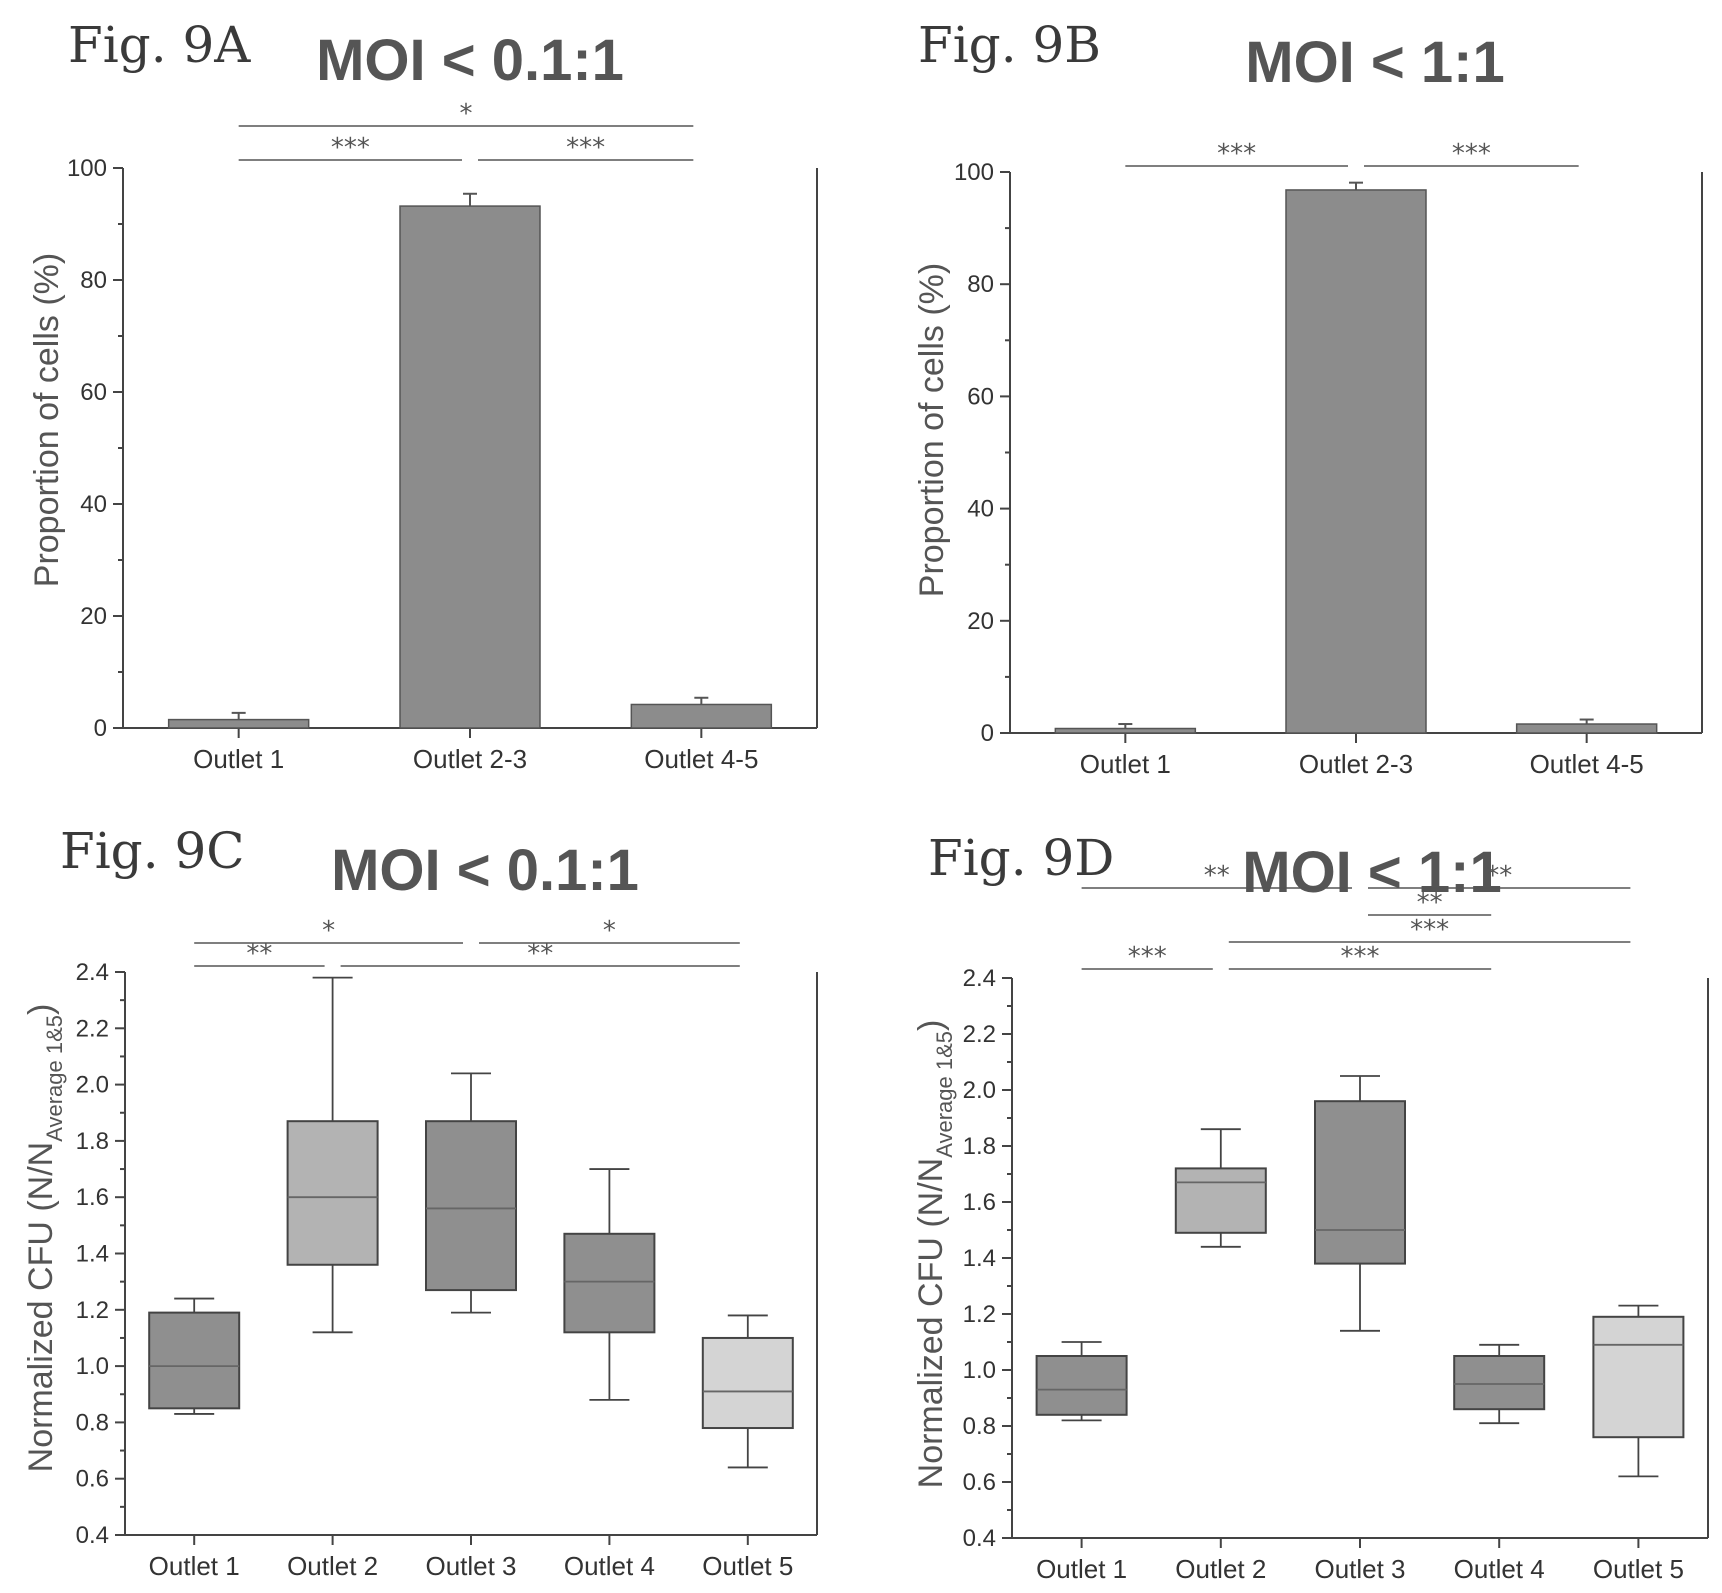  What do you see at coordinates (974, 172) in the screenshot?
I see `y-tick-label: 100` at bounding box center [974, 172].